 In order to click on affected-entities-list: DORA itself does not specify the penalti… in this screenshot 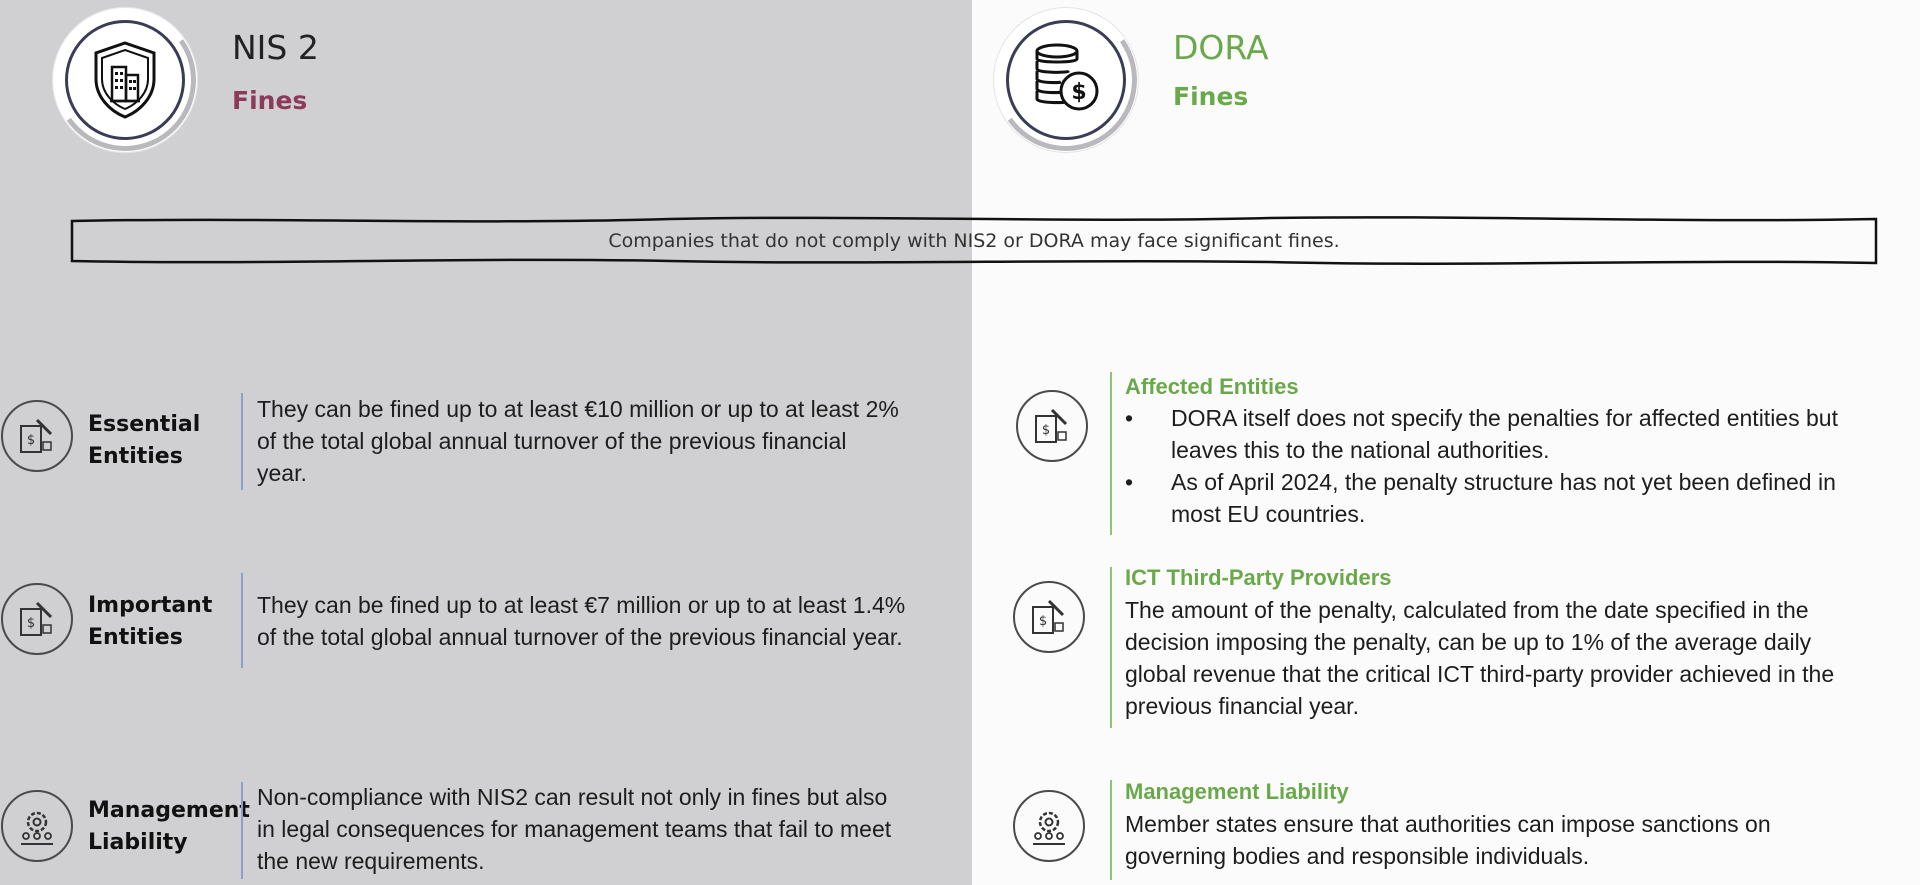, I will do `click(1481, 466)`.